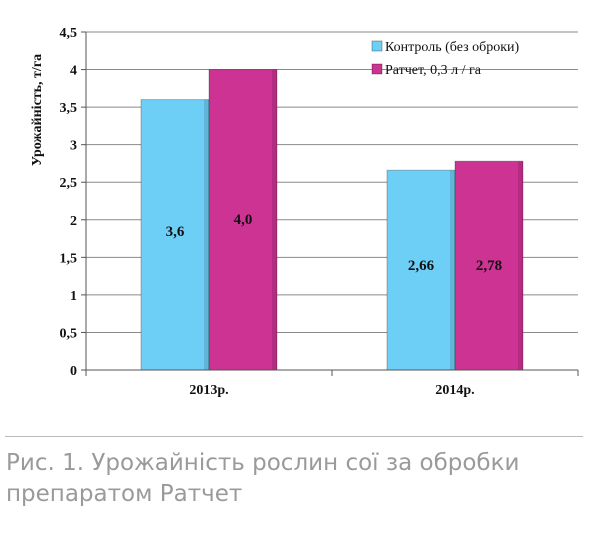  I want to click on y-tick-label: 4,5, so click(69, 33).